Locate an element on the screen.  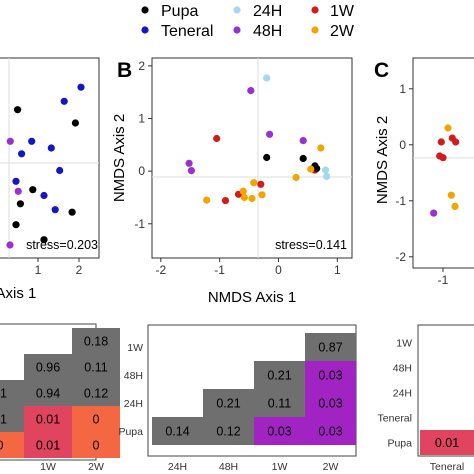
panel-b-cell-value-1-3: 0.03 is located at coordinates (330, 376).